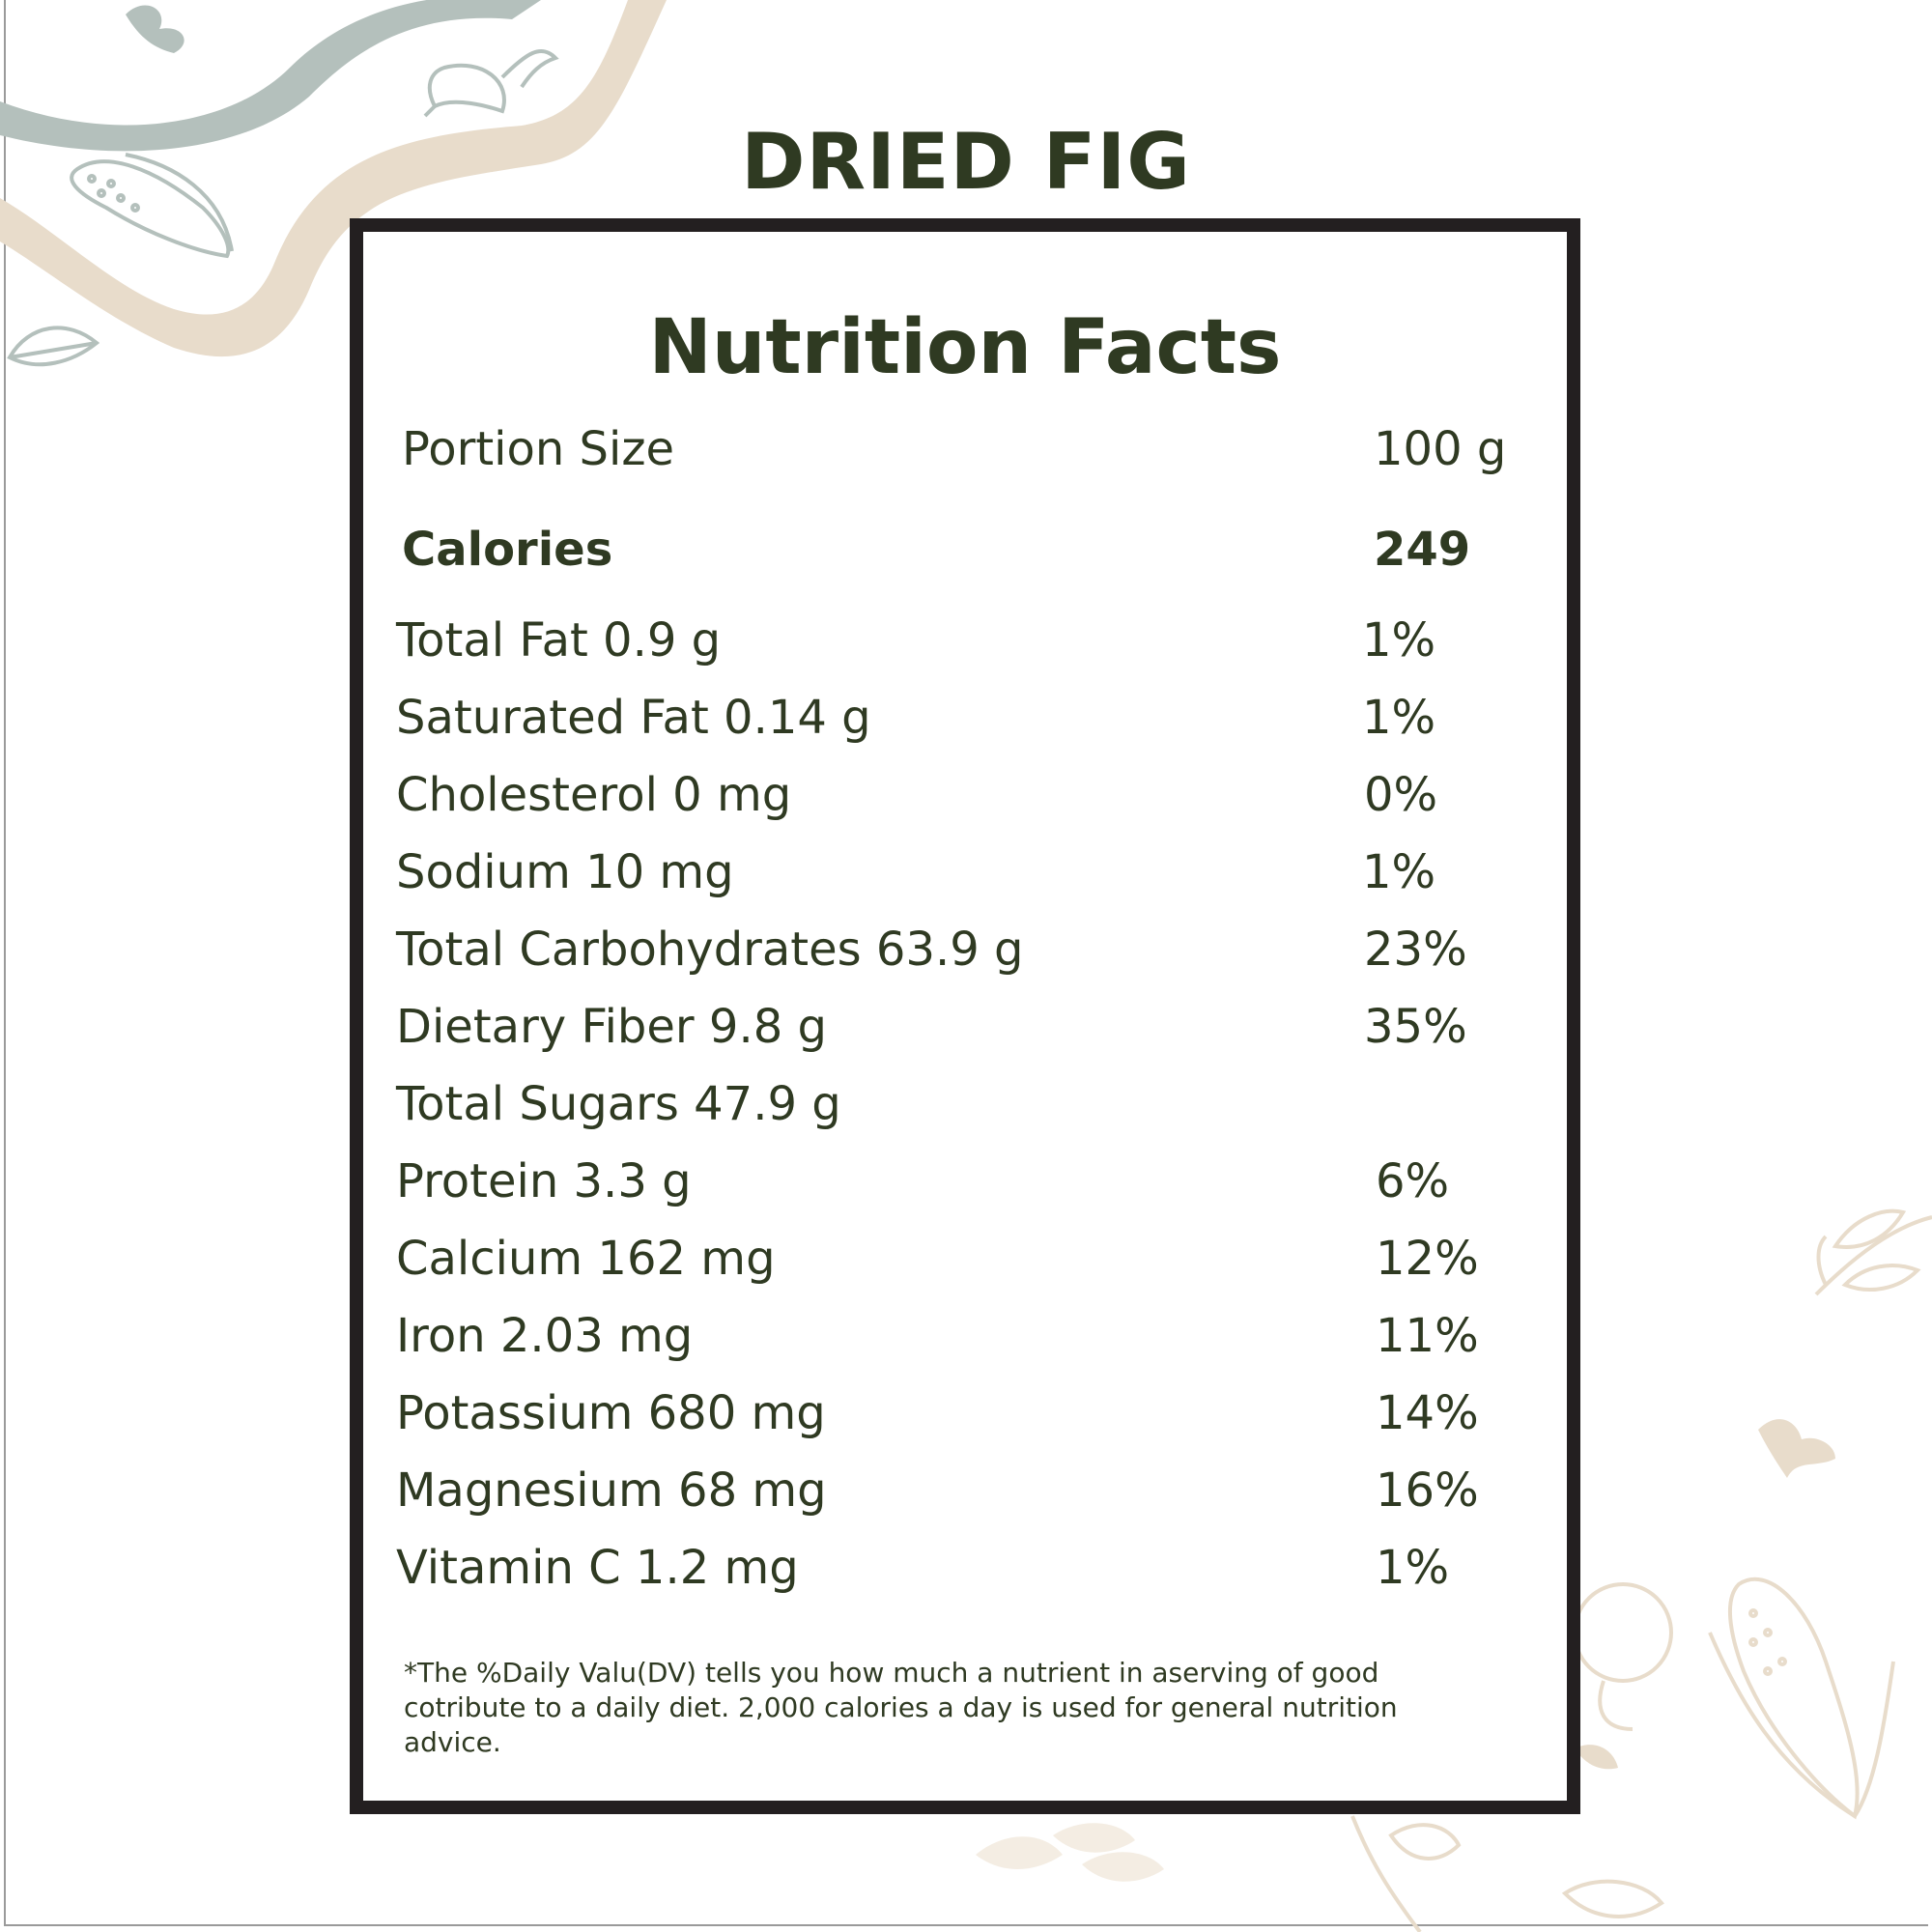 This screenshot has height=1932, width=1932. I want to click on nutrient-label: Total Sugars 47.9 g, so click(618, 1104).